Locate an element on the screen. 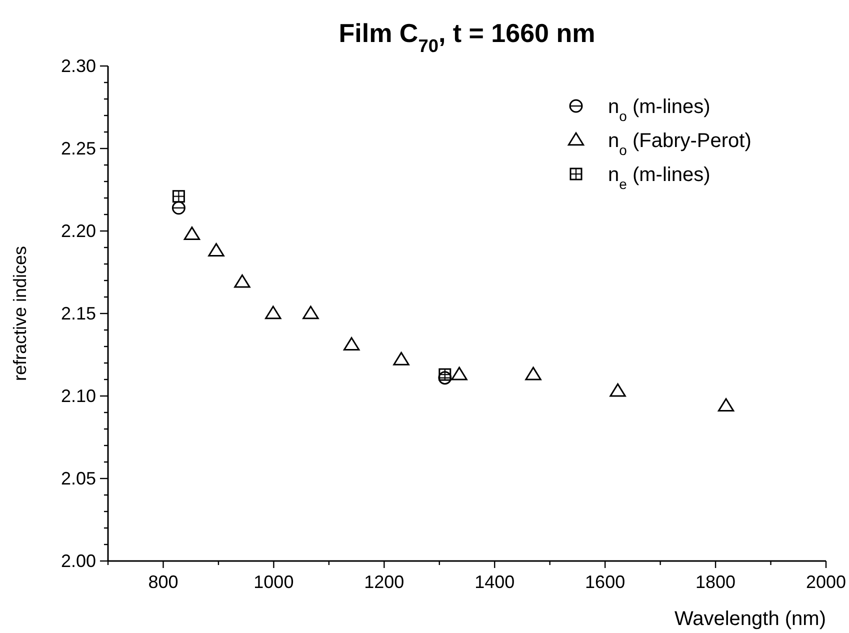  y-tick-label: 2.00 is located at coordinates (78, 561).